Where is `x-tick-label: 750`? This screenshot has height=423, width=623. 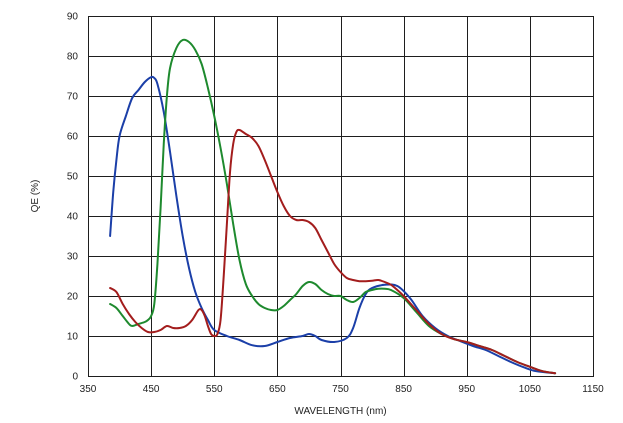
x-tick-label: 750 is located at coordinates (340, 389).